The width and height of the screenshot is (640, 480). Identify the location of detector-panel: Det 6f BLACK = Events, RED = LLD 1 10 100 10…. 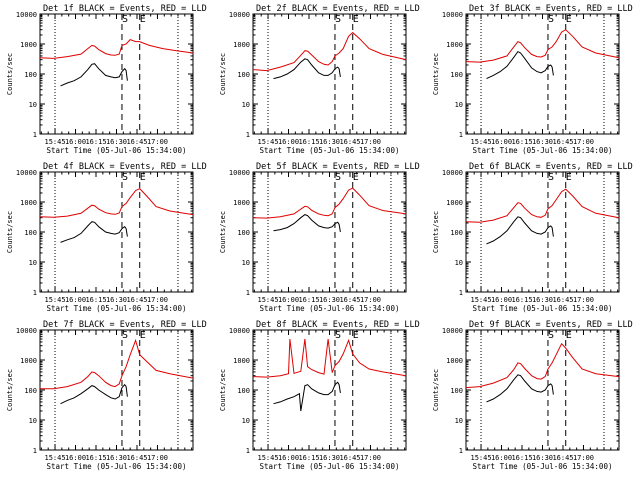
(532, 237).